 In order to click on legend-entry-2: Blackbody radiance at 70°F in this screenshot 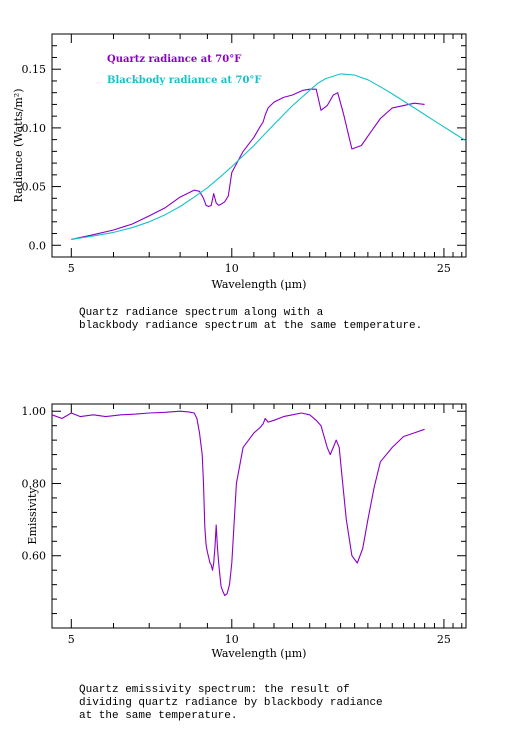, I will do `click(184, 80)`.